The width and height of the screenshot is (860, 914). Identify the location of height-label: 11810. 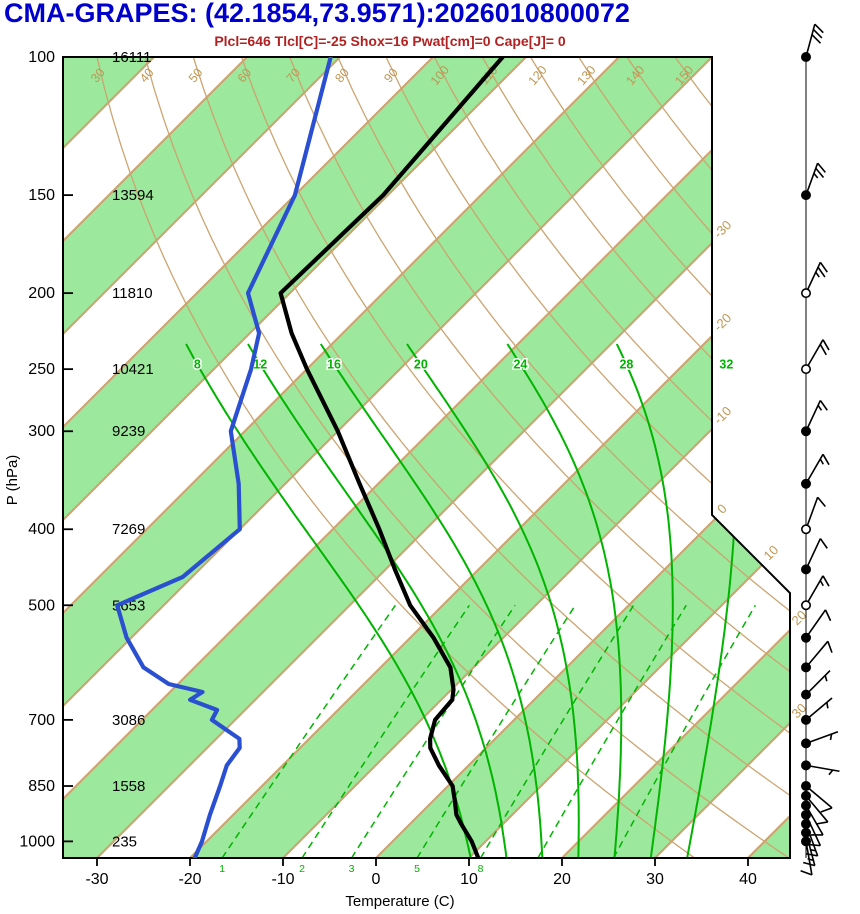
(132, 293).